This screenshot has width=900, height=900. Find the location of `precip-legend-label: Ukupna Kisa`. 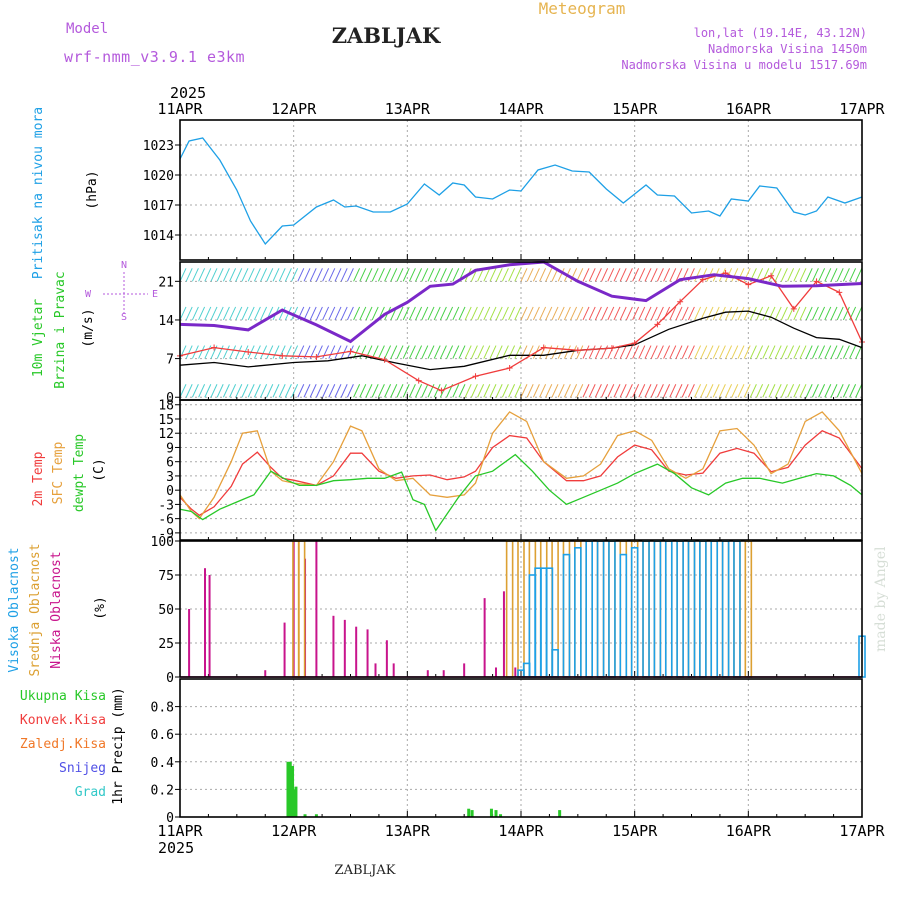

precip-legend-label: Ukupna Kisa is located at coordinates (63, 696).